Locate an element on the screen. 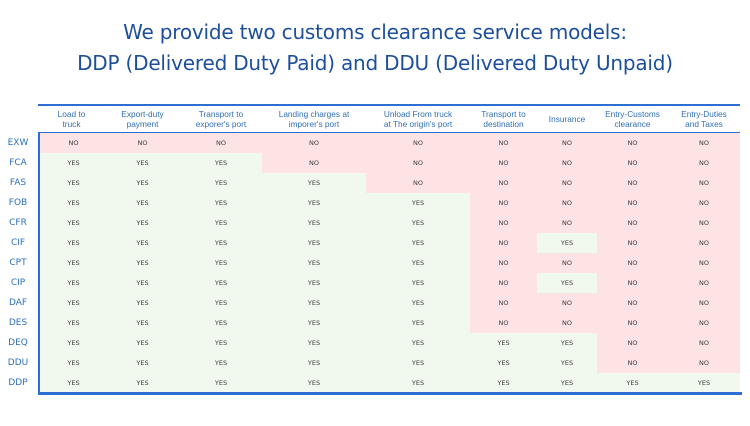 The image size is (750, 426). column-header: Transport to exporer's port is located at coordinates (221, 119).